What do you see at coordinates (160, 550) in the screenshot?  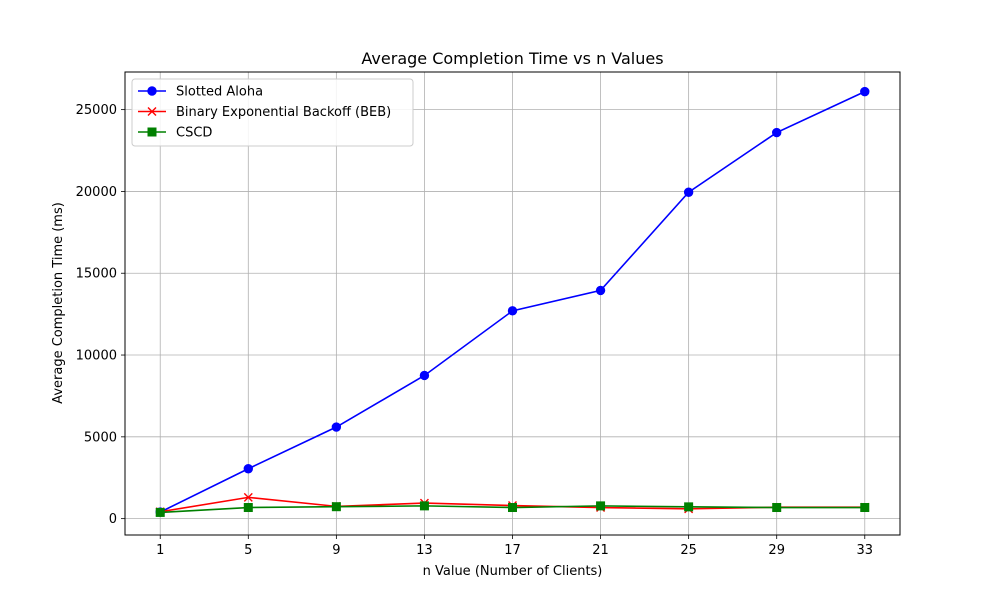 I see `x-tick-label: 1` at bounding box center [160, 550].